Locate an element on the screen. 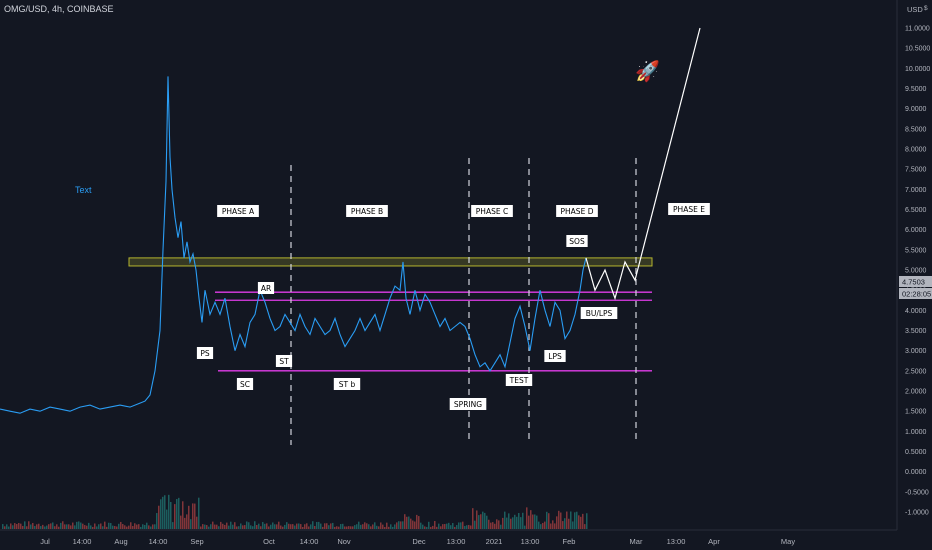 This screenshot has width=932, height=550. time-tick-label: May is located at coordinates (788, 541).